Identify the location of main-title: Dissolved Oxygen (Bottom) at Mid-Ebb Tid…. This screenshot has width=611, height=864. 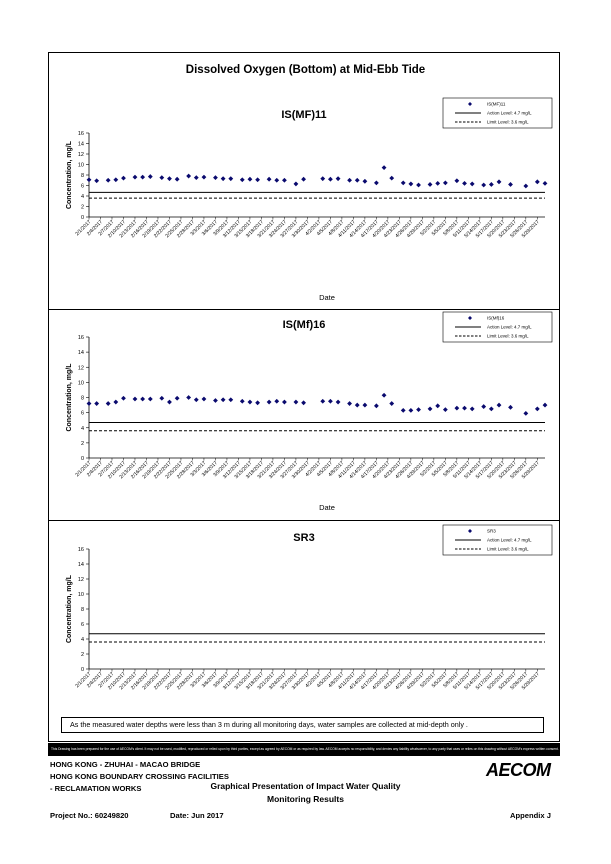
(305, 70).